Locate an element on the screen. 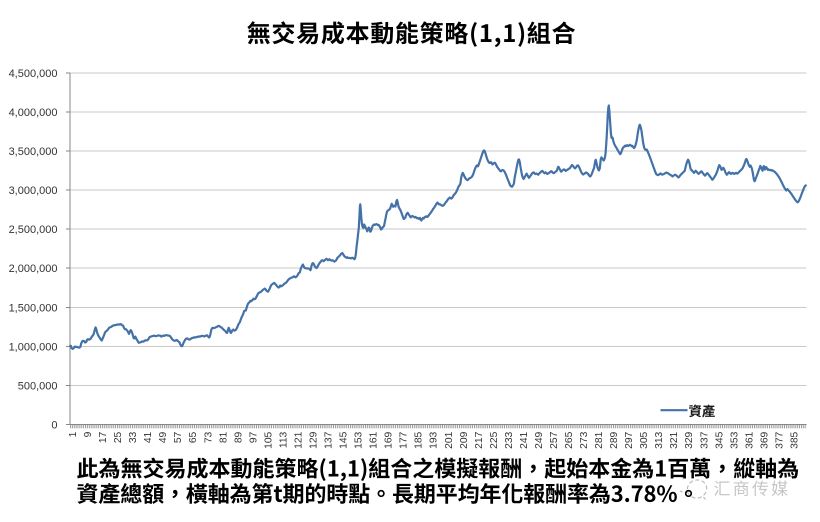 Image resolution: width=820 pixels, height=522 pixels. svg-text: 225 is located at coordinates (494, 439).